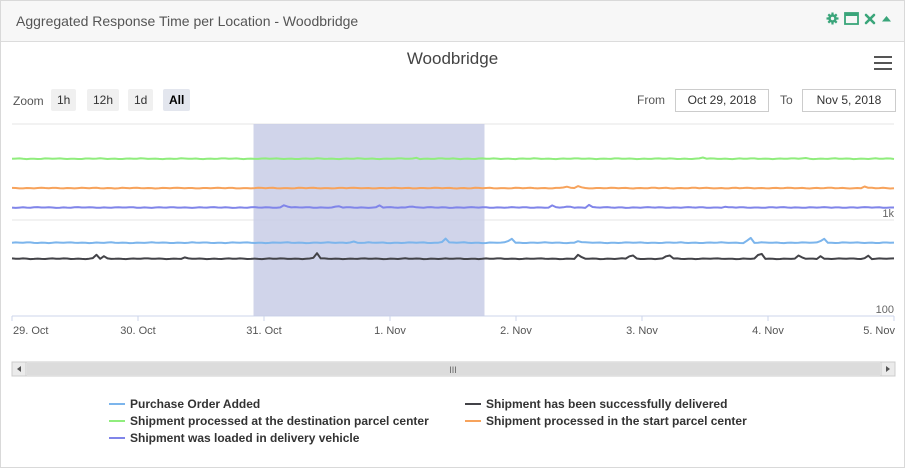 The image size is (905, 468). Describe the element at coordinates (19, 369) in the screenshot. I see `arrow-left-icon` at that location.